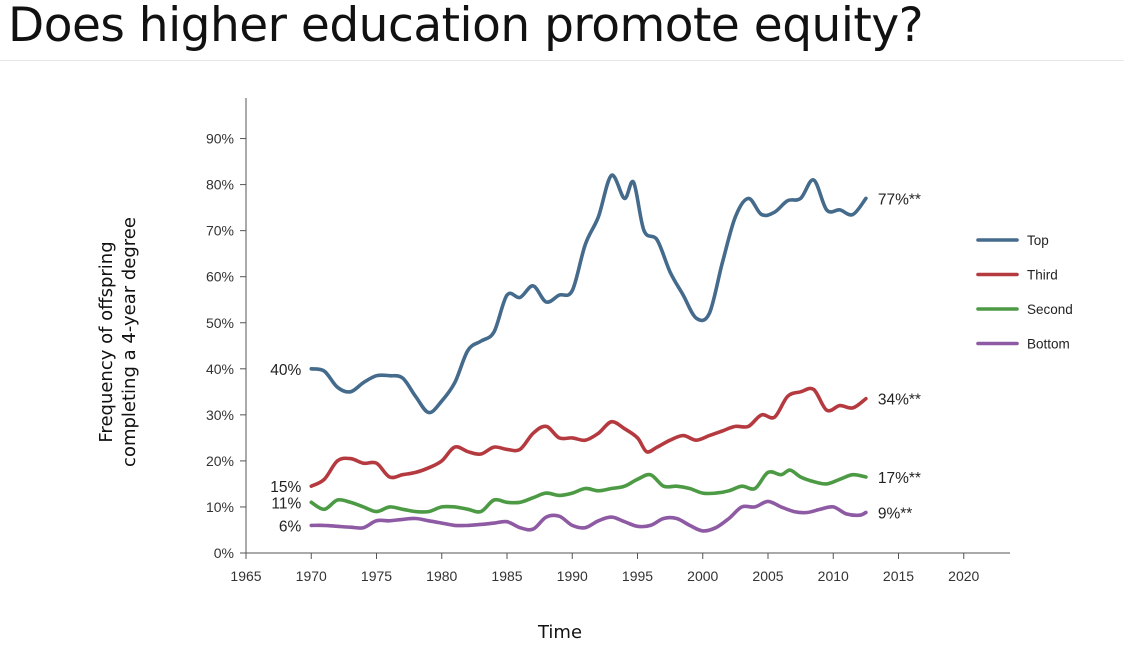 Image resolution: width=1124 pixels, height=658 pixels. What do you see at coordinates (245, 576) in the screenshot?
I see `x-tick-label: 1965` at bounding box center [245, 576].